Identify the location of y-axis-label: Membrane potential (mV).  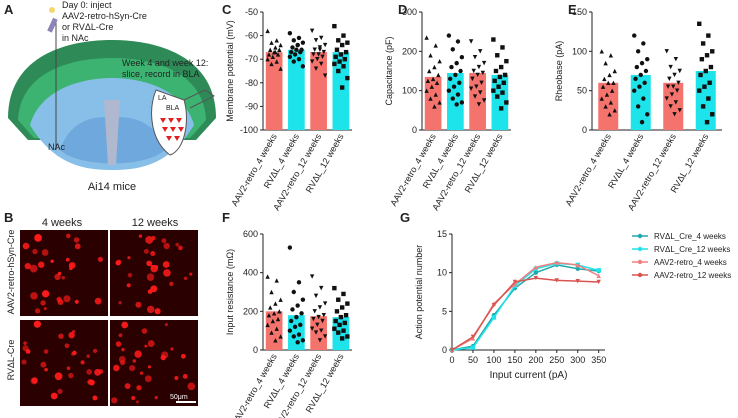
(230, 71).